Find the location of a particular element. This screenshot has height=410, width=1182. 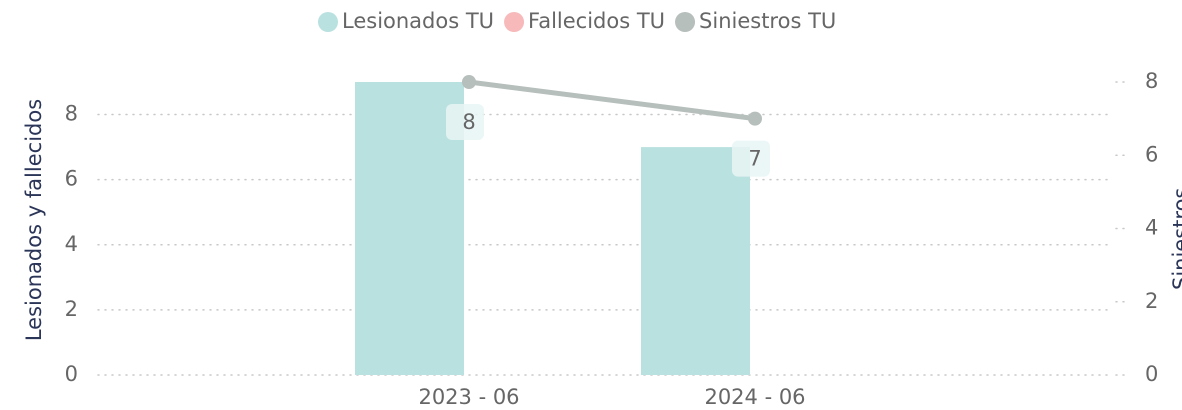

line is located at coordinates (612, 100).